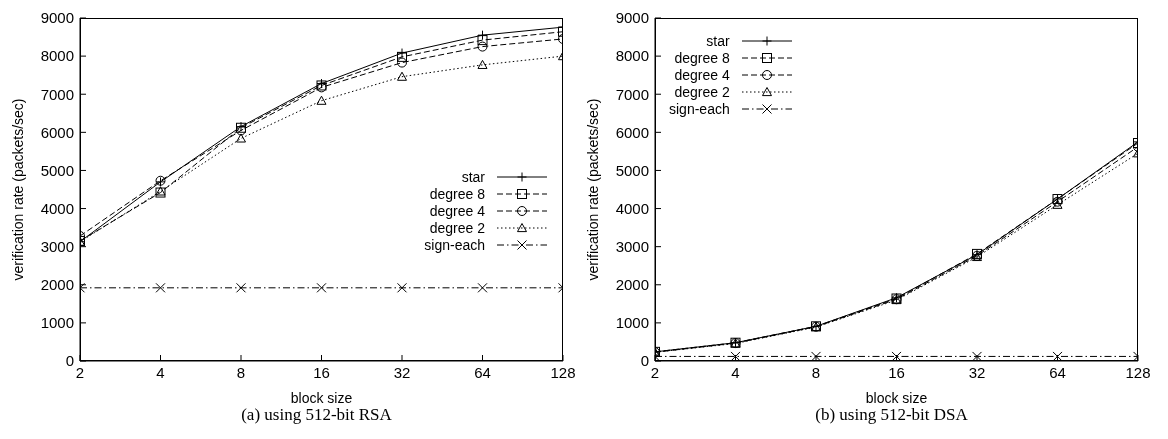  I want to click on text: (b) using 512-bit DSA, so click(891, 415).